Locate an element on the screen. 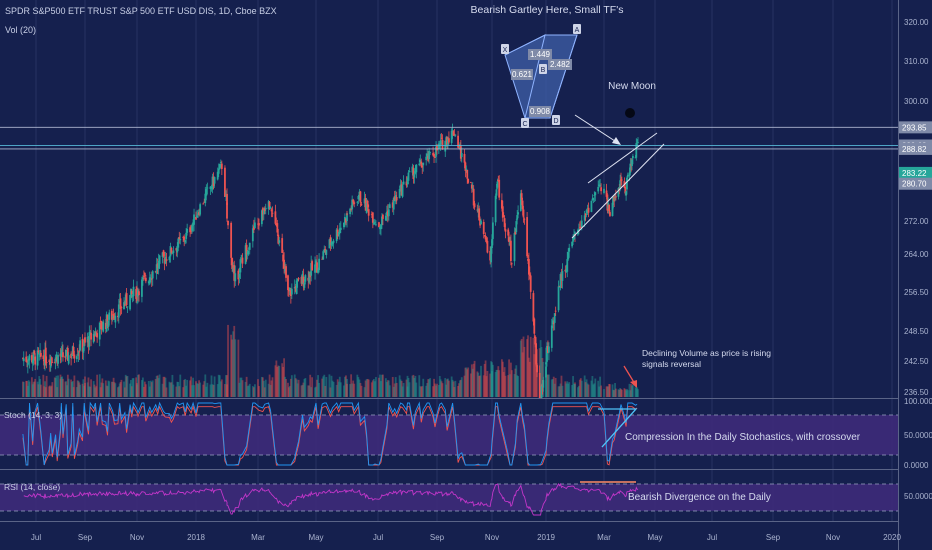 The width and height of the screenshot is (932, 550). price-tick-label: 320.00 is located at coordinates (916, 22).